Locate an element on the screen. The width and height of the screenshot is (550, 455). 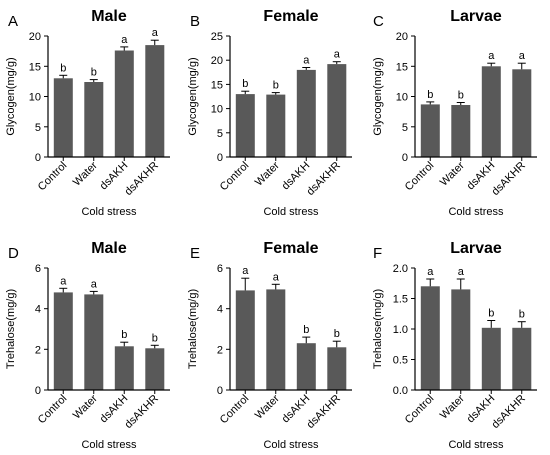
chart-title: Female is located at coordinates (290, 16).